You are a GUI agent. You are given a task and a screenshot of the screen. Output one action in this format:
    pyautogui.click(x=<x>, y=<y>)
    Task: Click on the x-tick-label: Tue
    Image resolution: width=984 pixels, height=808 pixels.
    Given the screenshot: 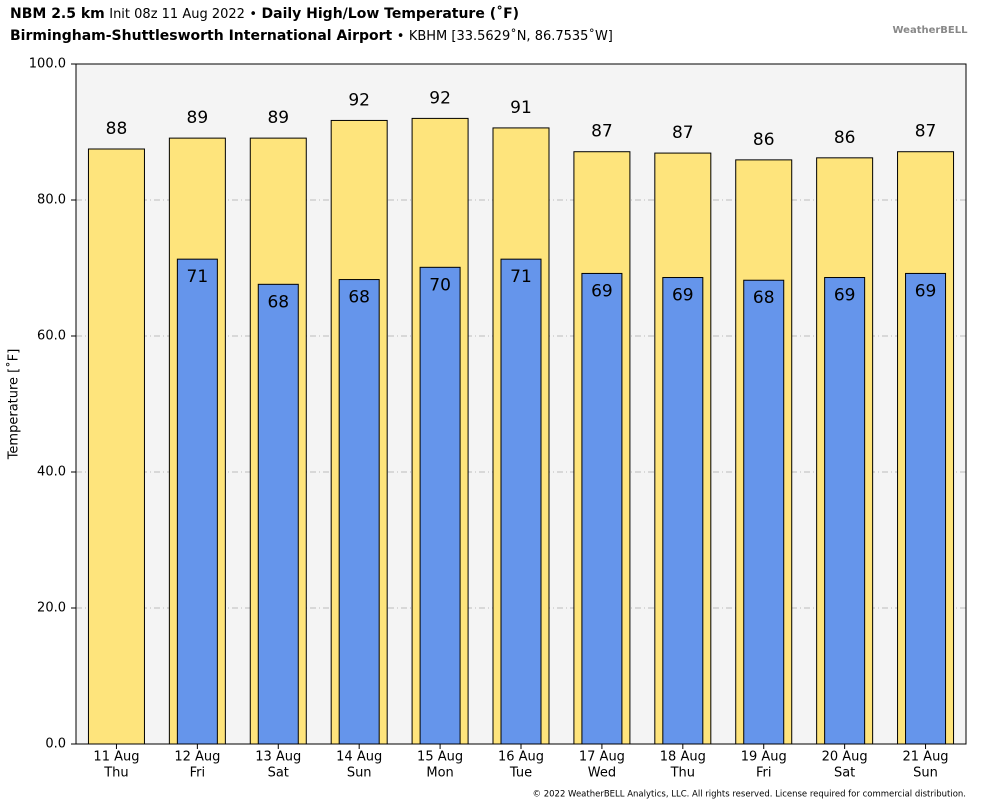 What is the action you would take?
    pyautogui.click(x=520, y=773)
    